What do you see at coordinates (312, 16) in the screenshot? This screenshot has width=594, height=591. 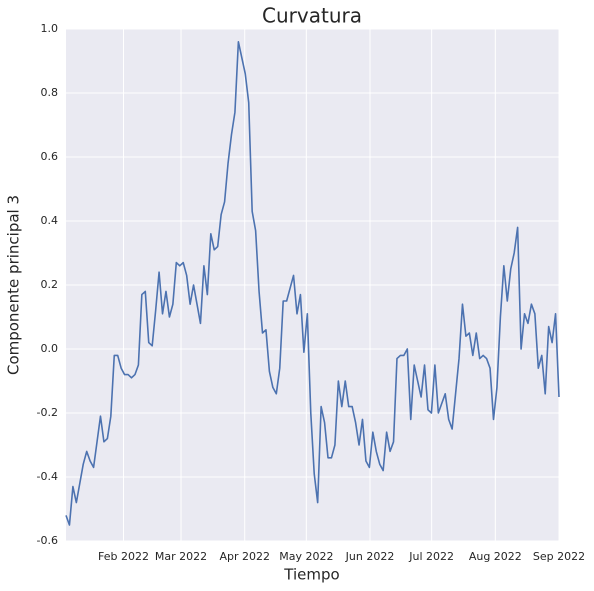 I see `chart-title: Curvatura` at bounding box center [312, 16].